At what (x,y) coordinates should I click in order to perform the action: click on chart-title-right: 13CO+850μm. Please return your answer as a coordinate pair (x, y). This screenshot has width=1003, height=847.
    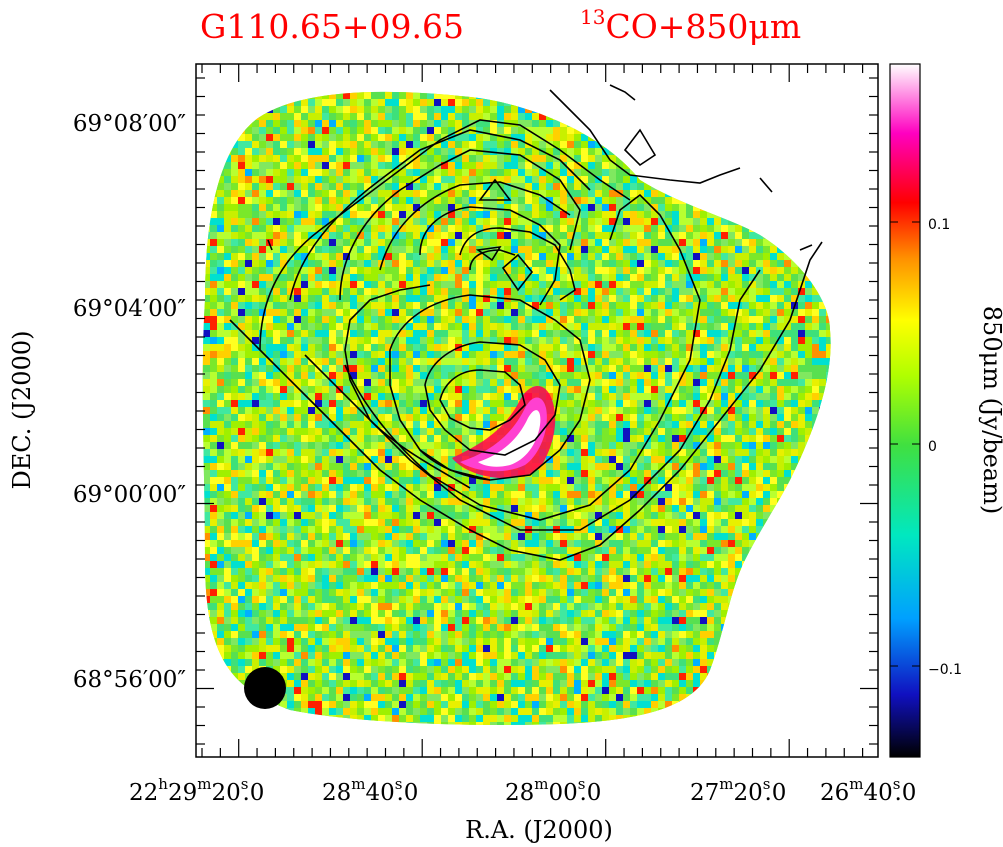
    Looking at the image, I should click on (690, 25).